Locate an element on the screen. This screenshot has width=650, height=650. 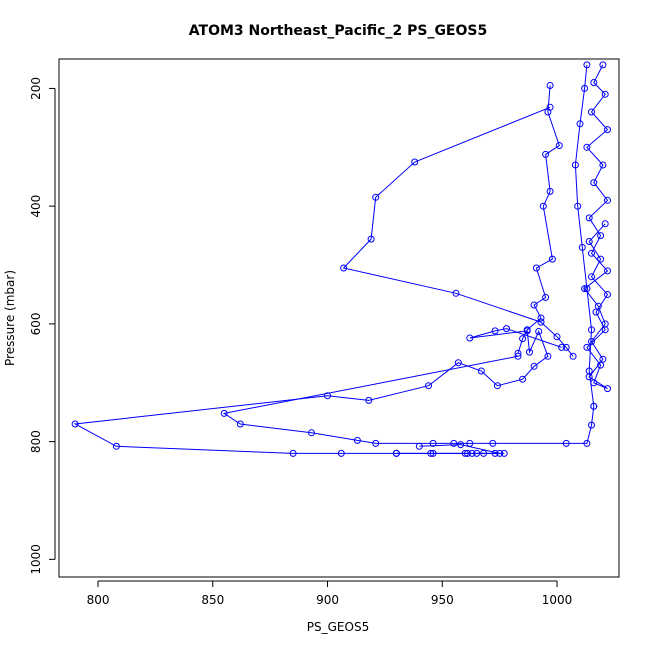
x-axis: 800 850 900 950 1000 is located at coordinates (329, 593).